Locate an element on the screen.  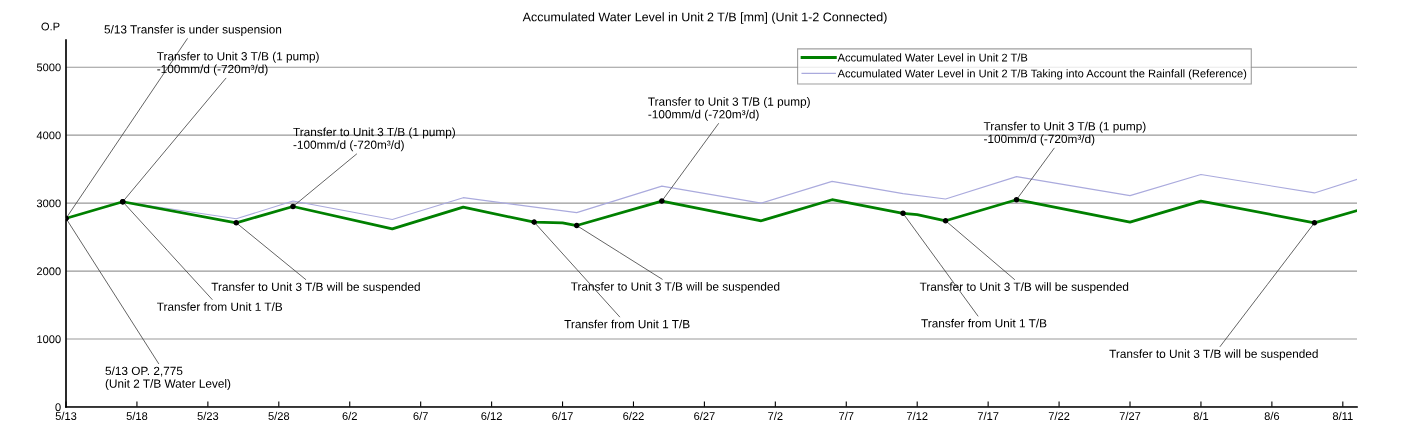
x-tick-label: 7/12 is located at coordinates (917, 416).